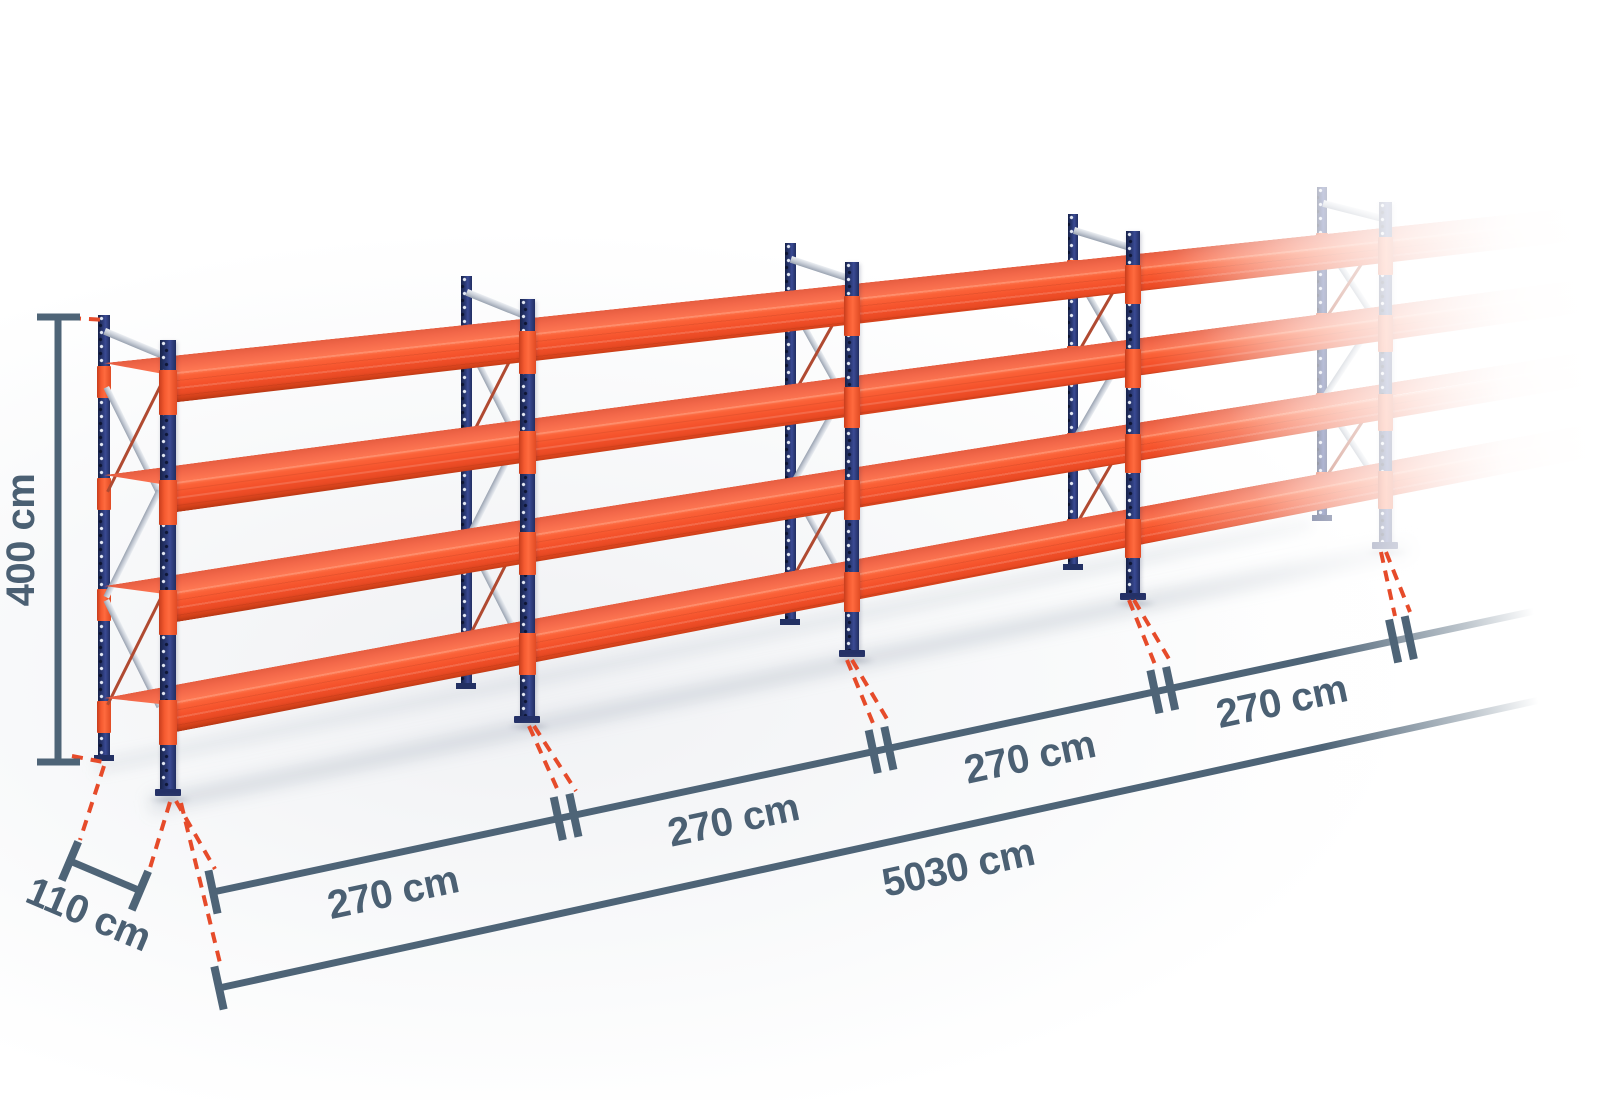 Image resolution: width=1600 pixels, height=1100 pixels. Describe the element at coordinates (733, 820) in the screenshot. I see `bay-dimension-label-2: 270 cm` at that location.